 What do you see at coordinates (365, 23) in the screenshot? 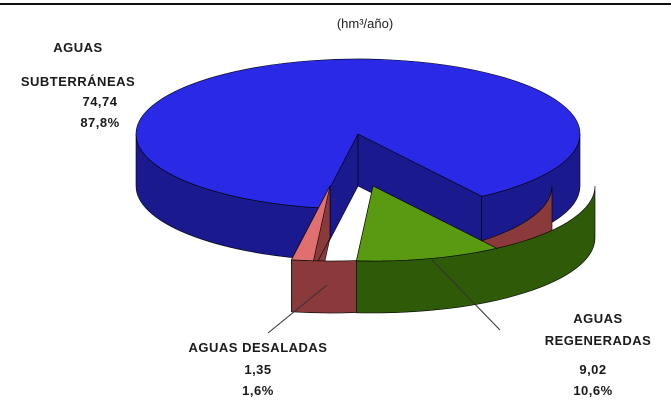
I see `chart-subtitle: (hm³/año)` at bounding box center [365, 23].